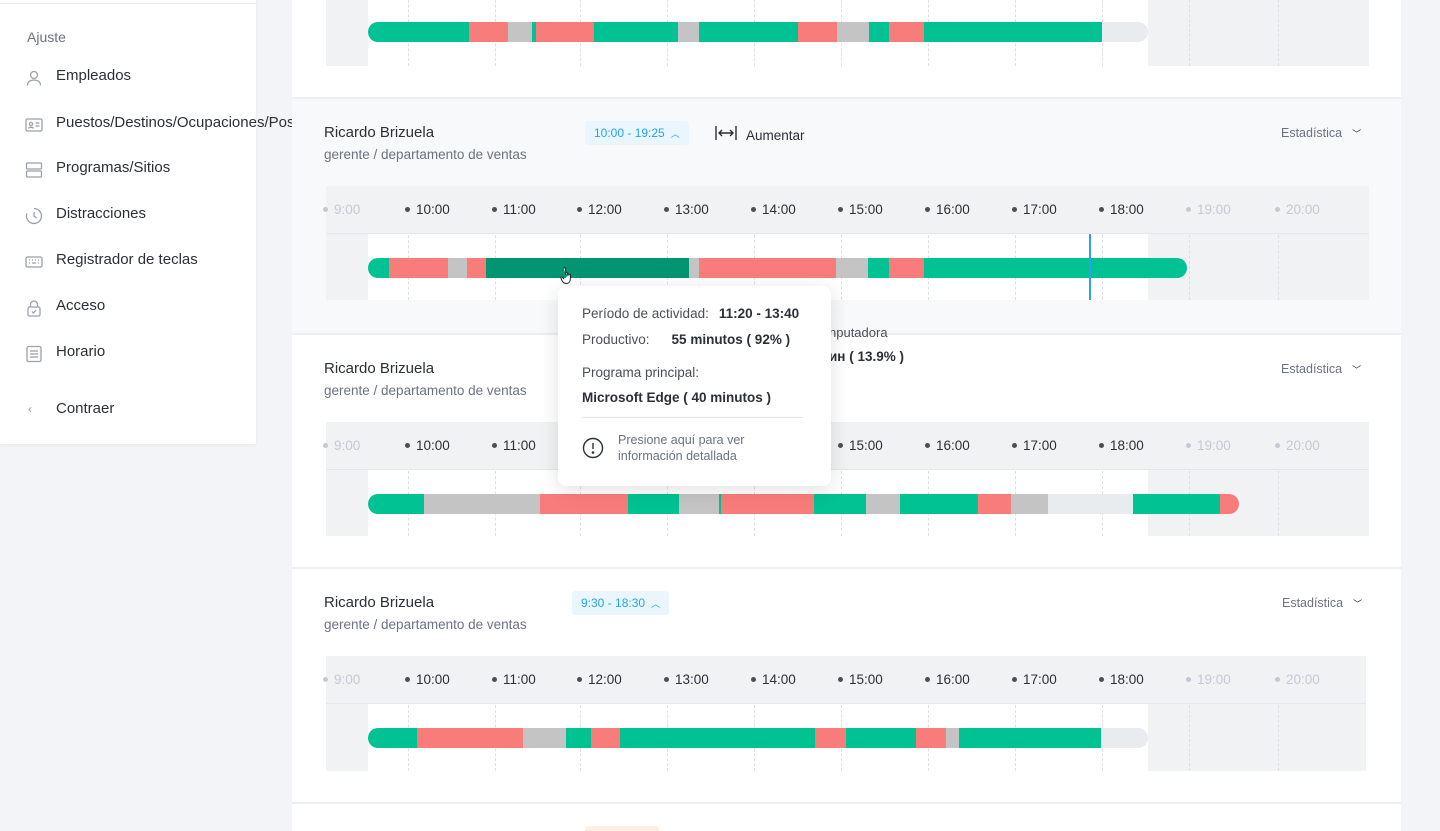 The height and width of the screenshot is (831, 1440). Describe the element at coordinates (130, 215) in the screenshot. I see `sidebar-item-distracciones: Distracciones` at that location.